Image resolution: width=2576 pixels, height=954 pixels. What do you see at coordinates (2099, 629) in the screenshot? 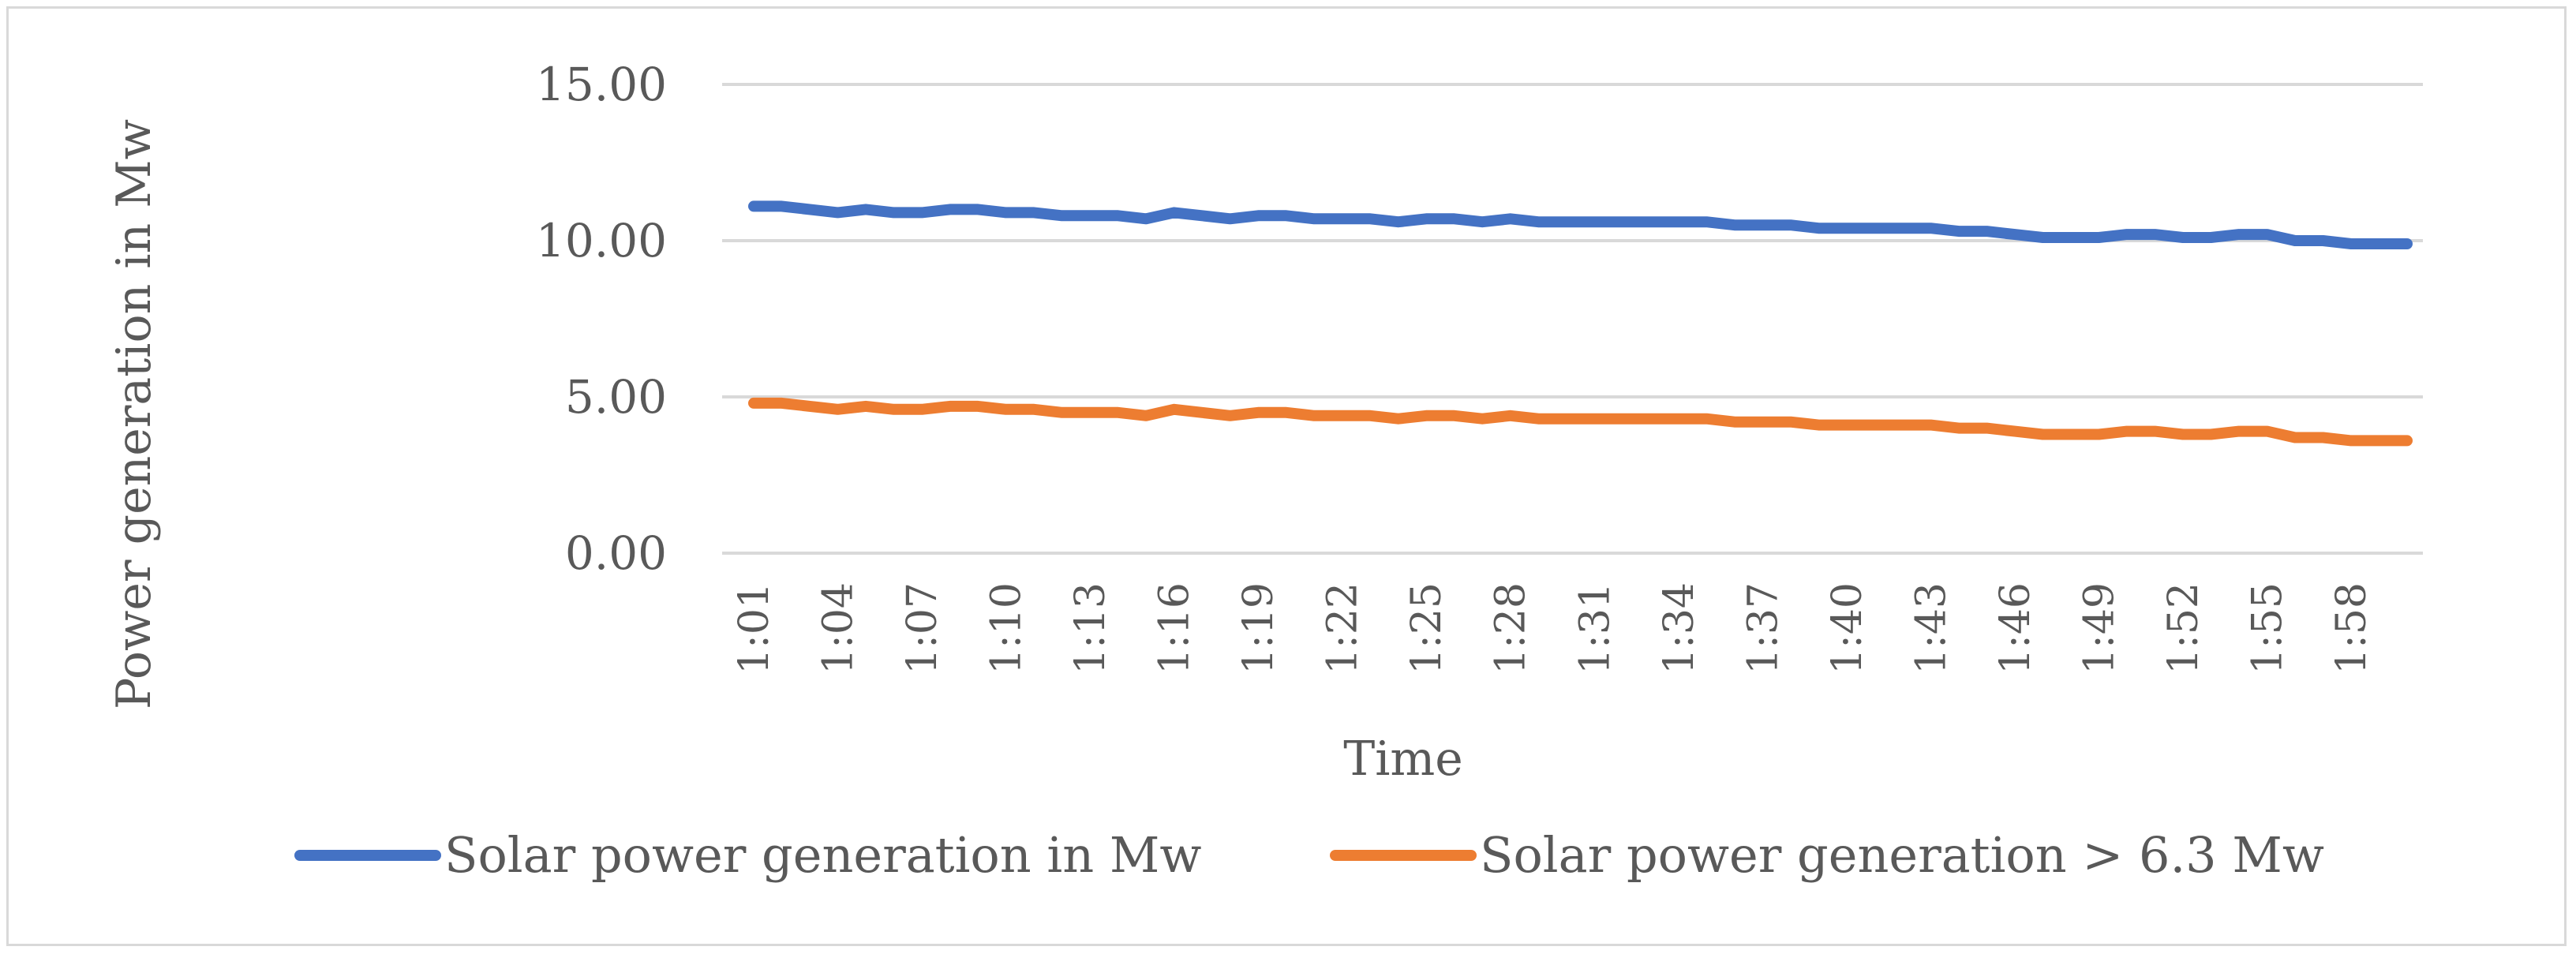
I see `x-tick-label: 1:49` at bounding box center [2099, 629].